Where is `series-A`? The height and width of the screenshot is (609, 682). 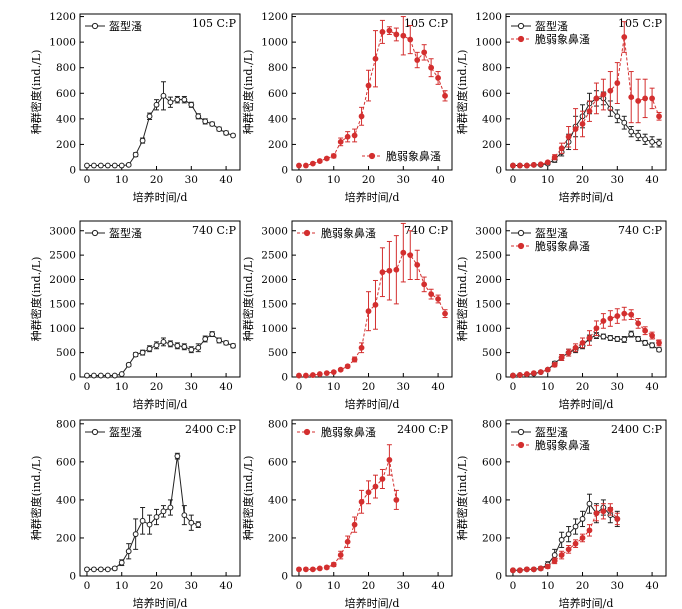
series-A is located at coordinates (160, 355).